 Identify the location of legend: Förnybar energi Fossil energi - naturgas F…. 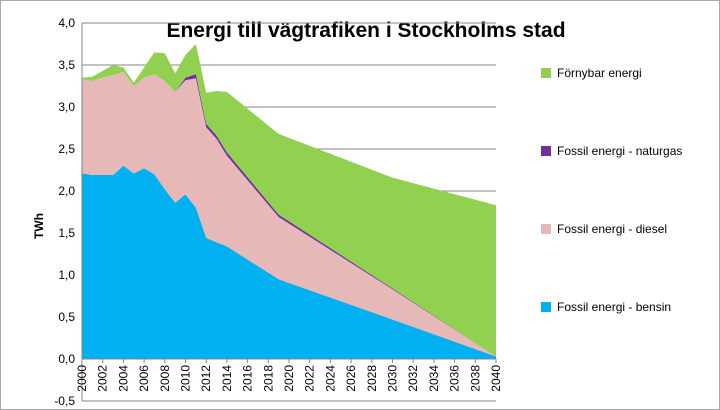
(611, 190).